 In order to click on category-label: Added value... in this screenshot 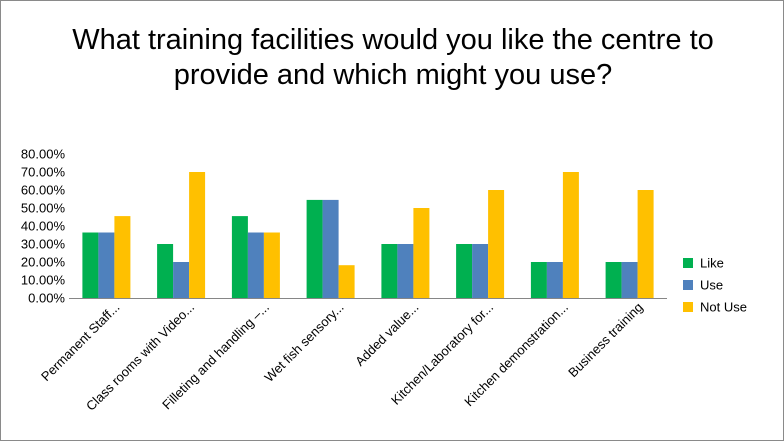, I will do `click(386, 334)`.